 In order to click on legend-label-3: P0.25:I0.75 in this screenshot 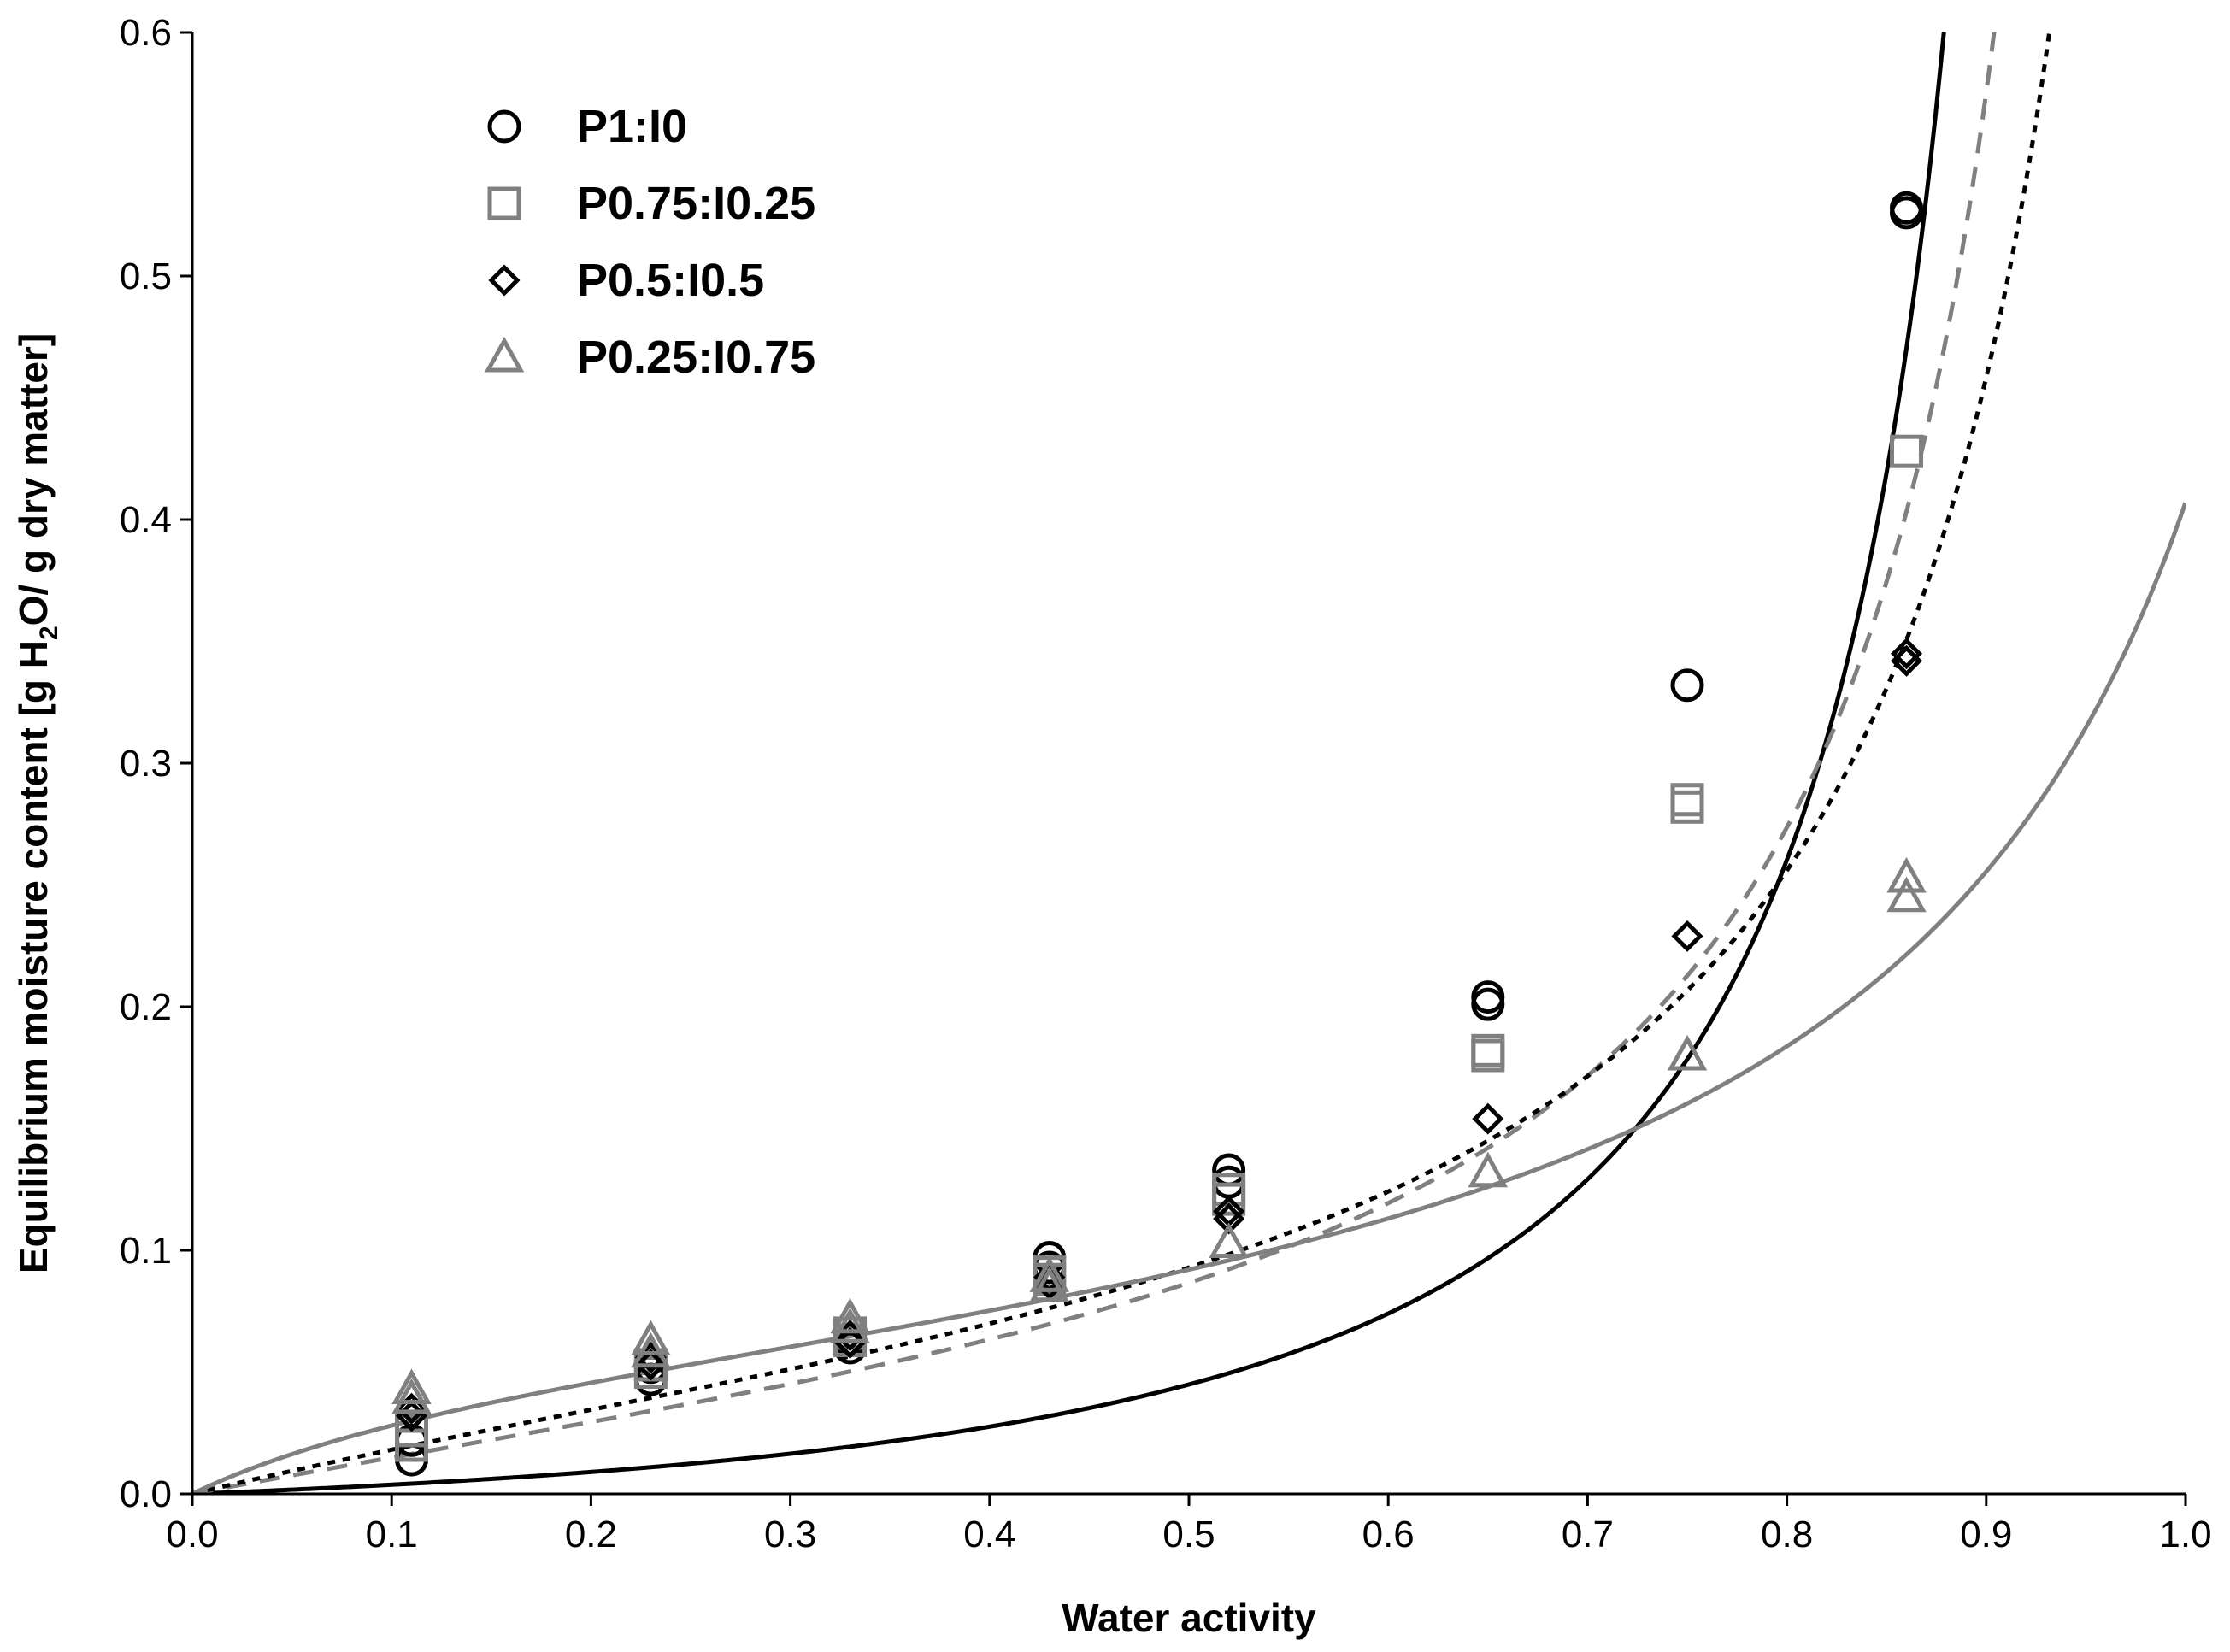, I will do `click(696, 357)`.